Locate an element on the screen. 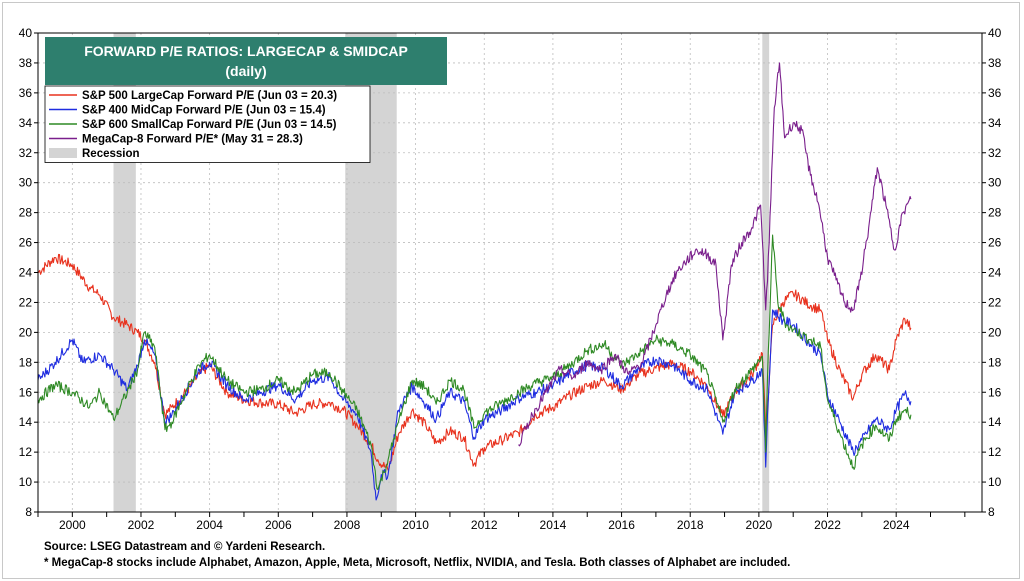 The width and height of the screenshot is (1024, 581). y-tick-label-left: 40 is located at coordinates (26, 33).